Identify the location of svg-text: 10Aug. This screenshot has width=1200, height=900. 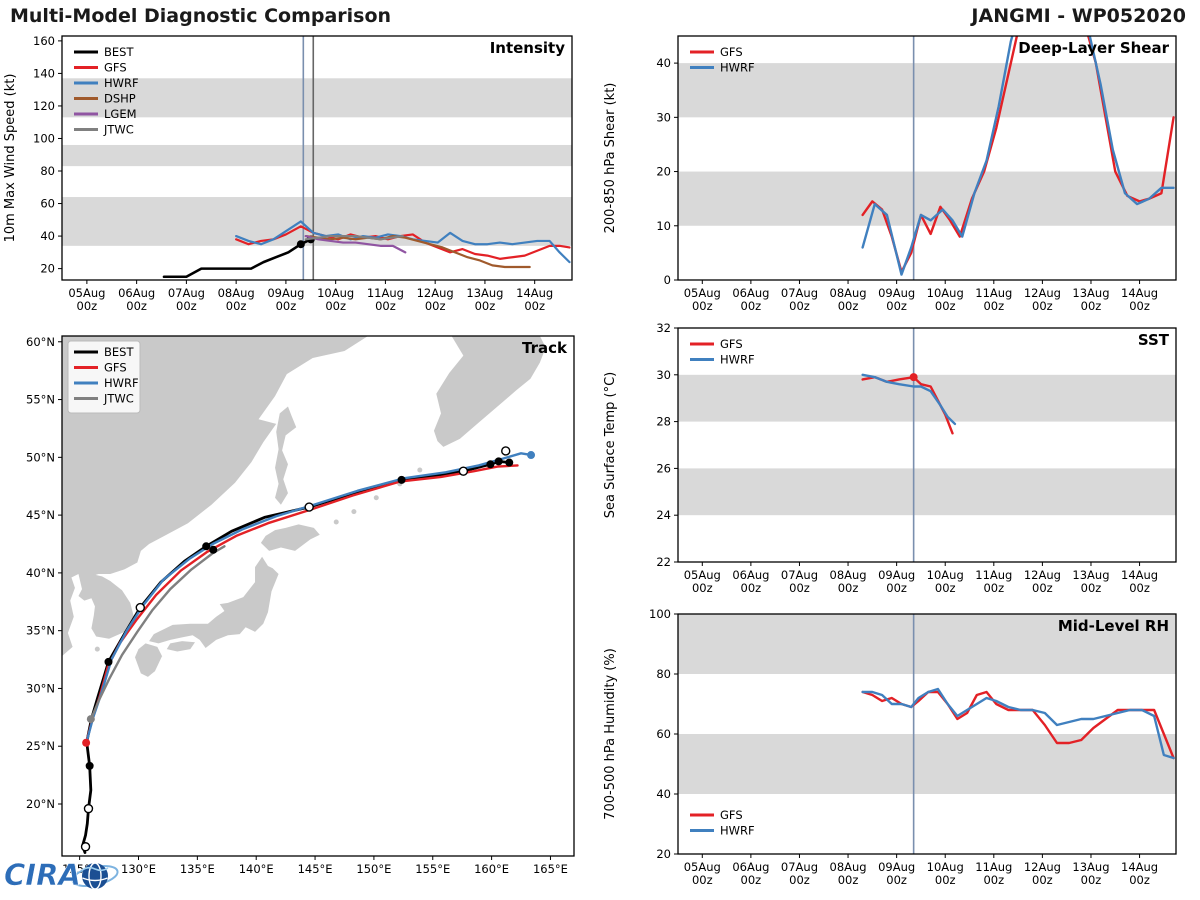
(945, 293).